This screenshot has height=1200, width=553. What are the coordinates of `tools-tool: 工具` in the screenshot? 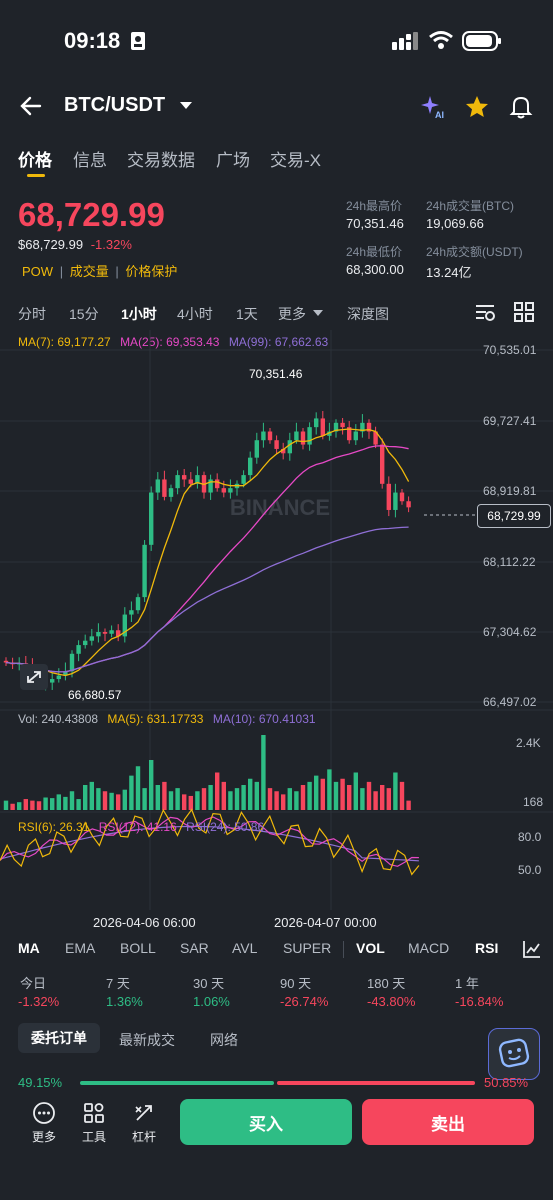 It's located at (94, 1123).